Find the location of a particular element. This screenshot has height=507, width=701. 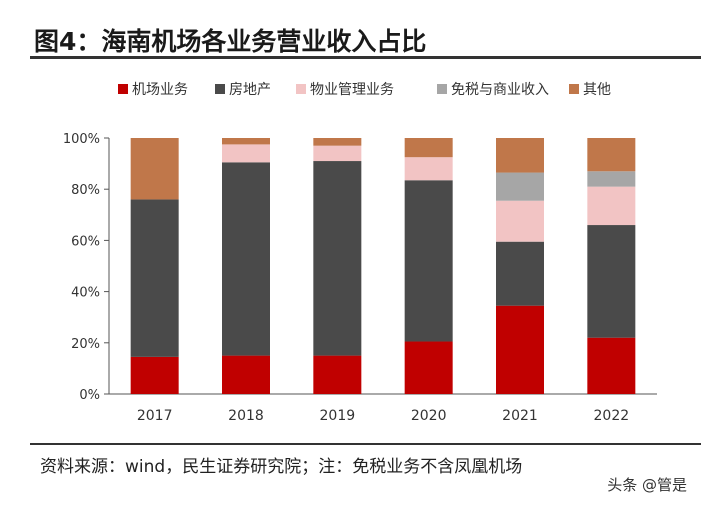

title-bar: 图4：海南机场各业务营业收入占比 is located at coordinates (365, 37).